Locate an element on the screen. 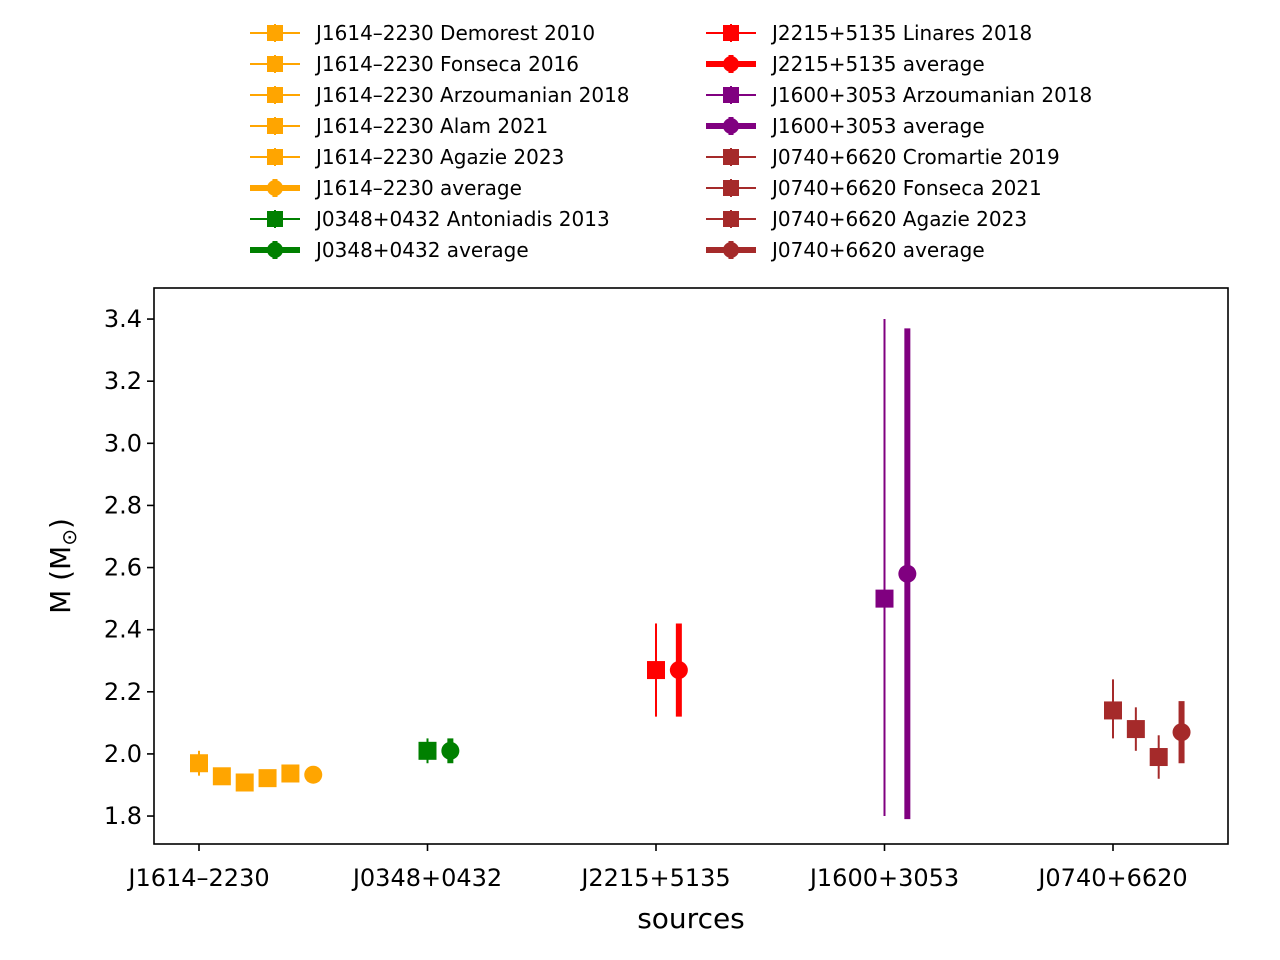 This screenshot has width=1280, height=960. legend-label: J0348+0432 average is located at coordinates (421, 250).